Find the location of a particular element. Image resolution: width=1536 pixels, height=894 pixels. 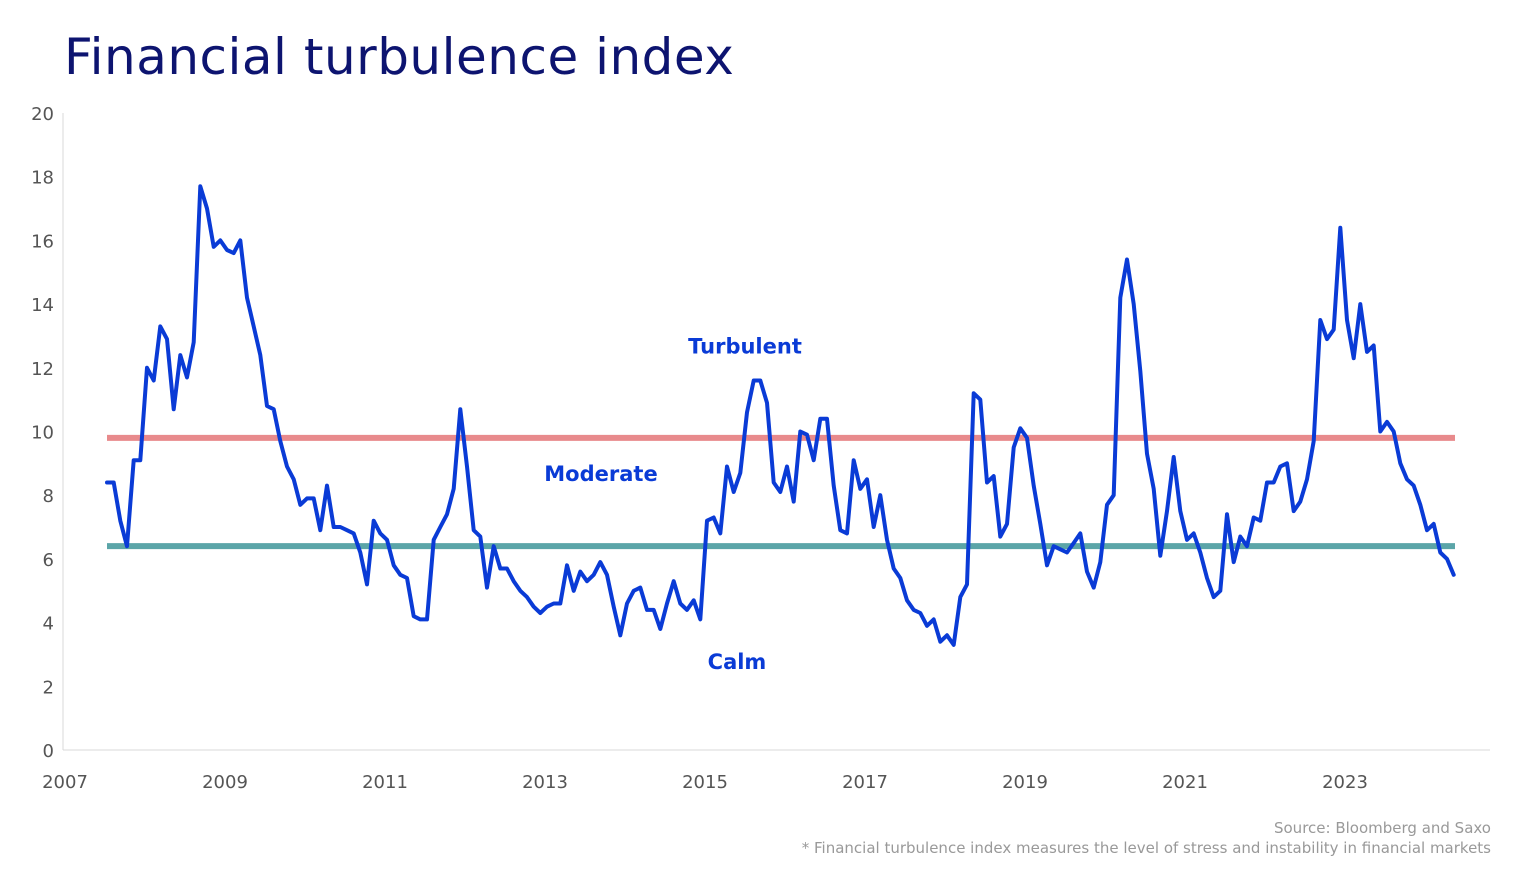

x-tick-label: 2013 is located at coordinates (545, 782).